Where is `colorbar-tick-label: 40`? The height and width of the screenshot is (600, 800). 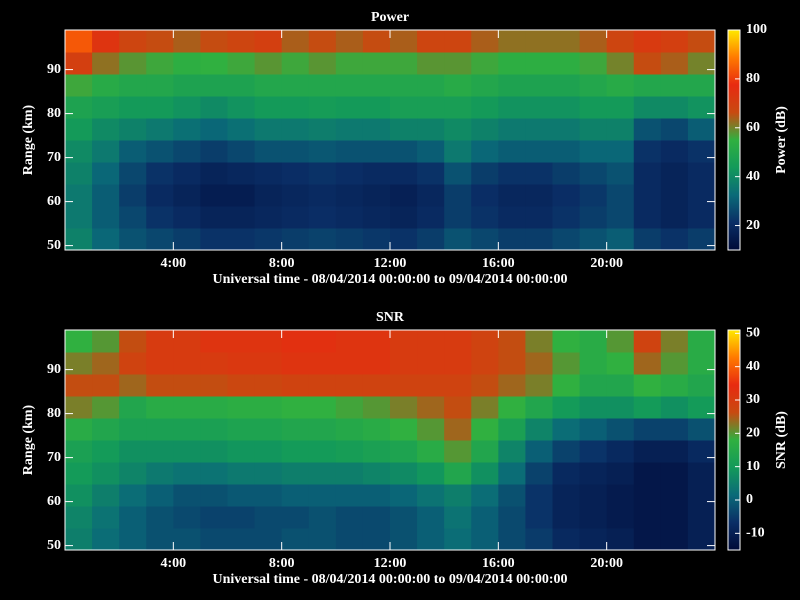
colorbar-tick-label: 40 is located at coordinates (753, 366).